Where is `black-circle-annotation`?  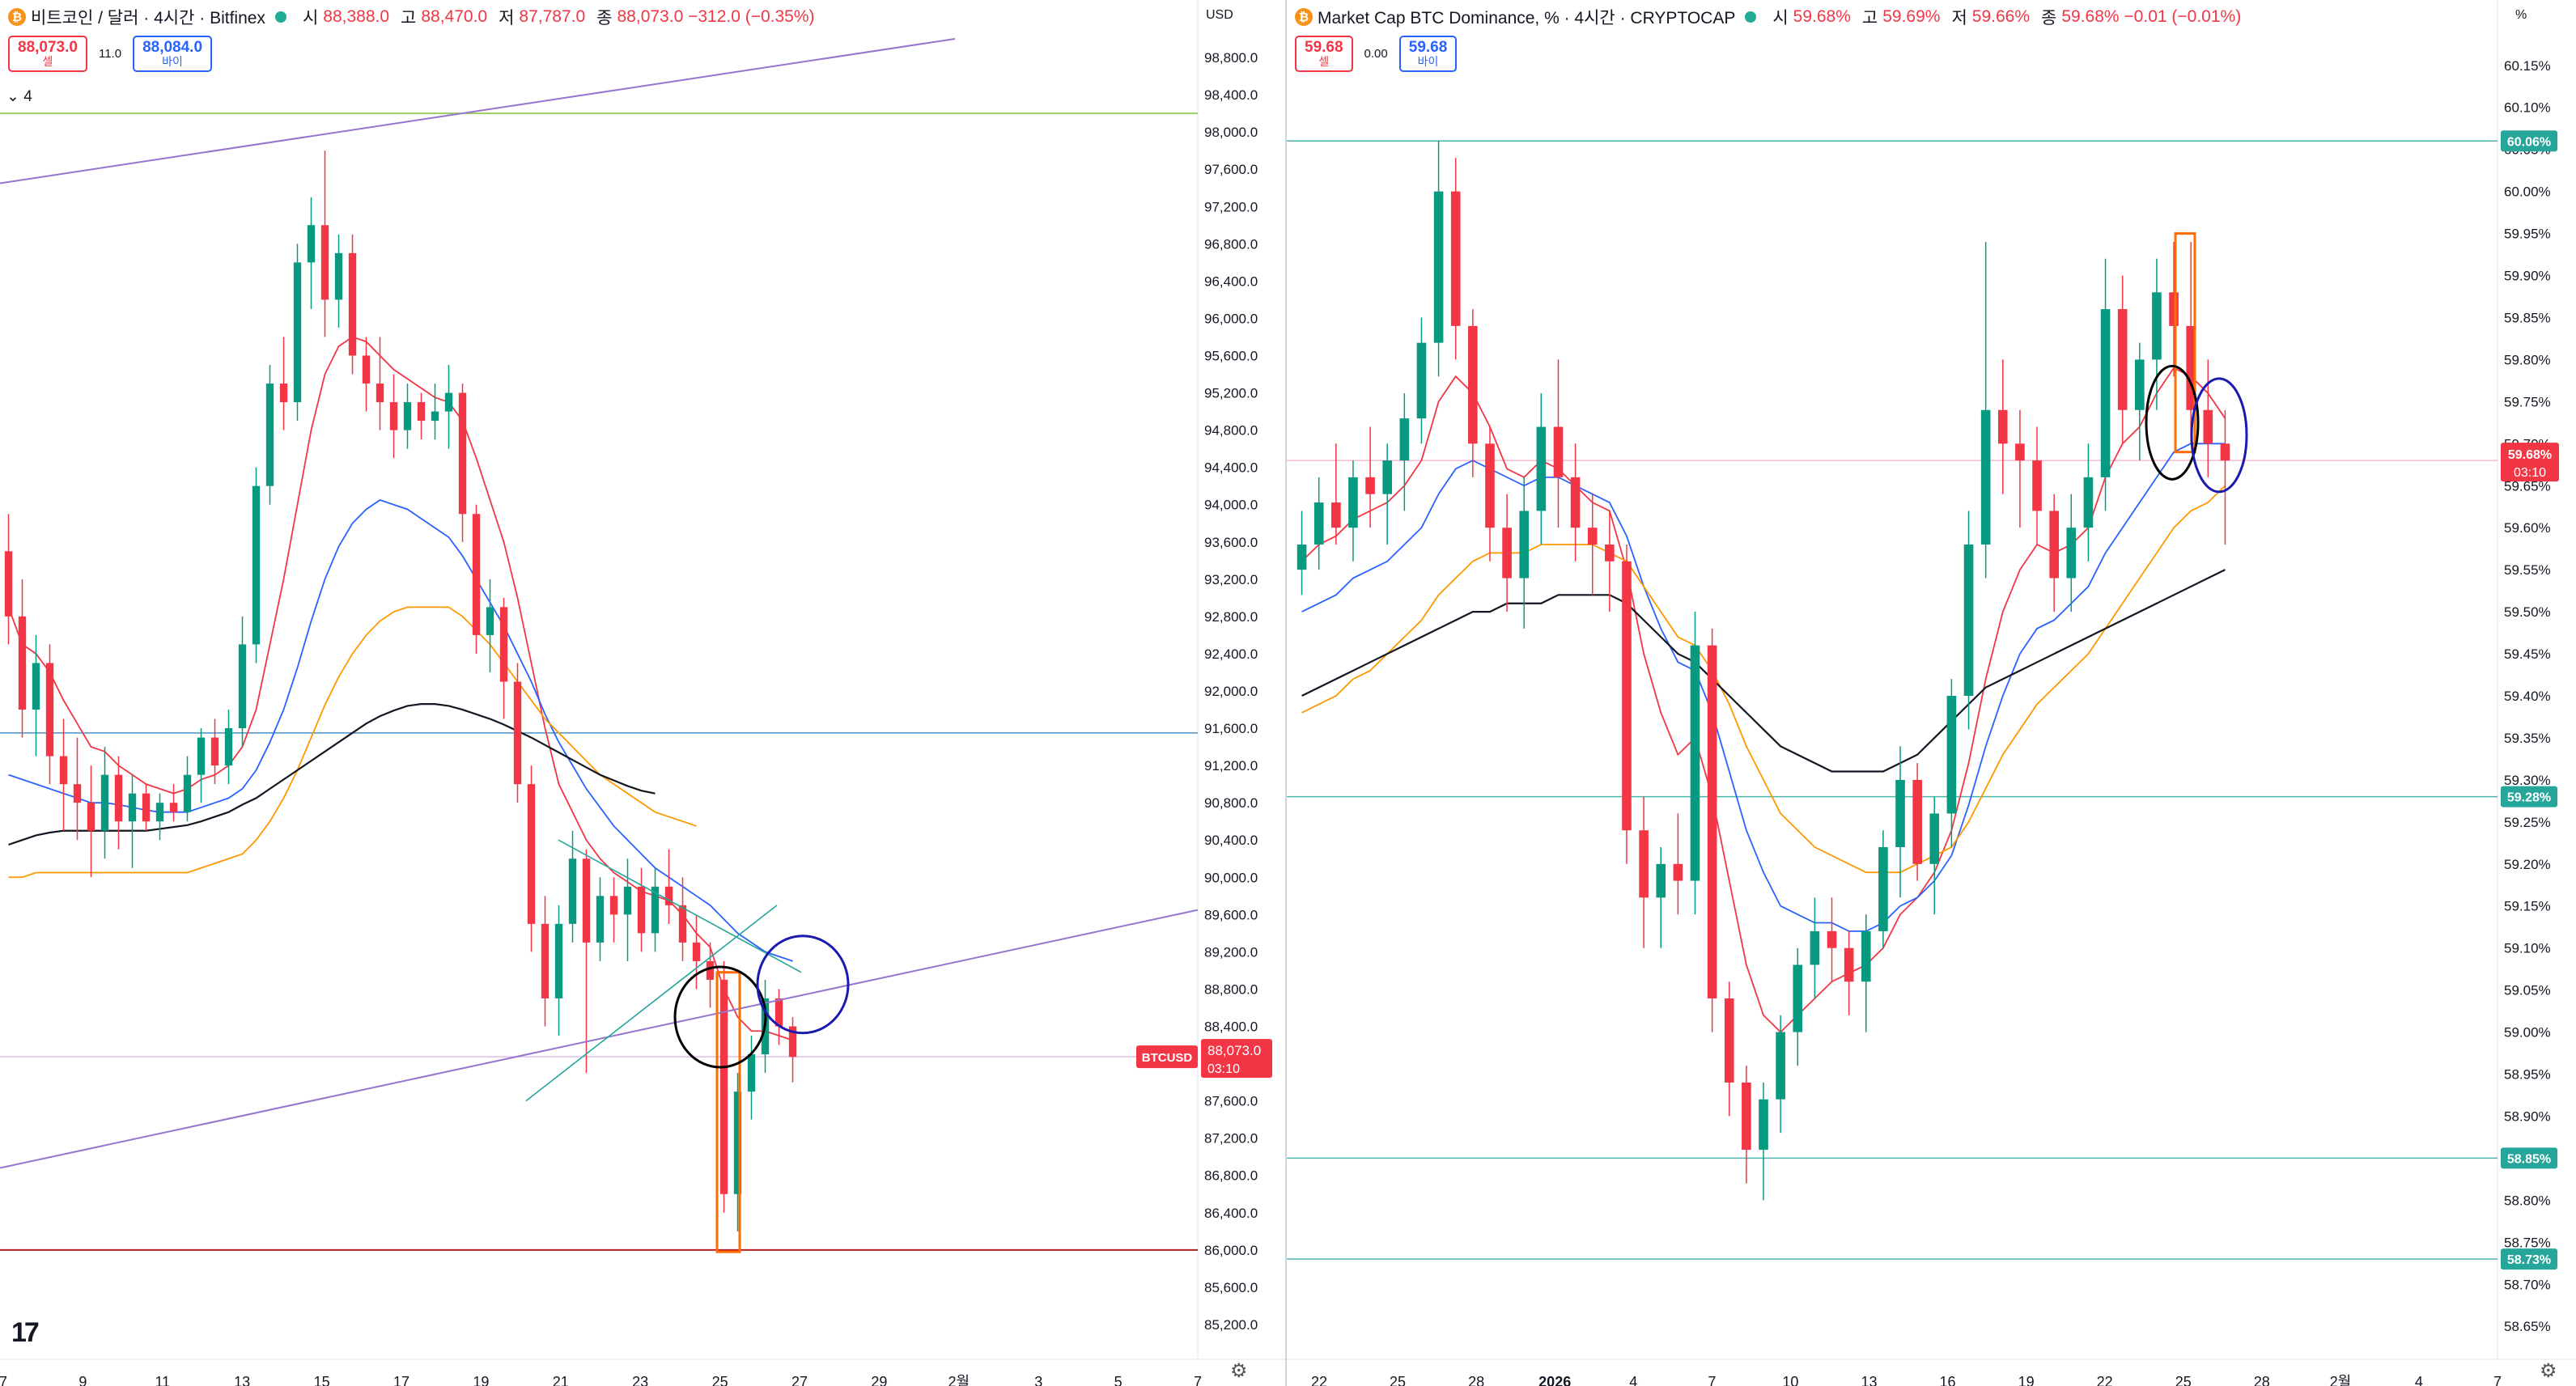 black-circle-annotation is located at coordinates (2172, 422).